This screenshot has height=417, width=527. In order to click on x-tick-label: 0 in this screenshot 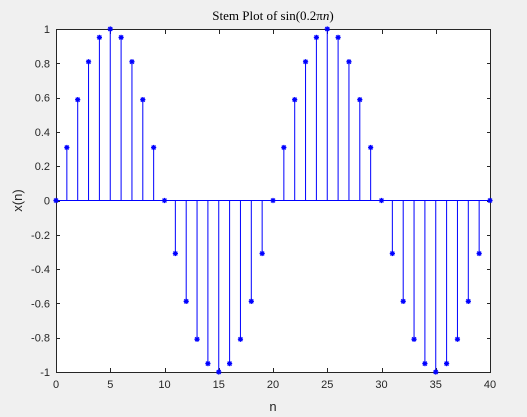, I will do `click(56, 385)`.